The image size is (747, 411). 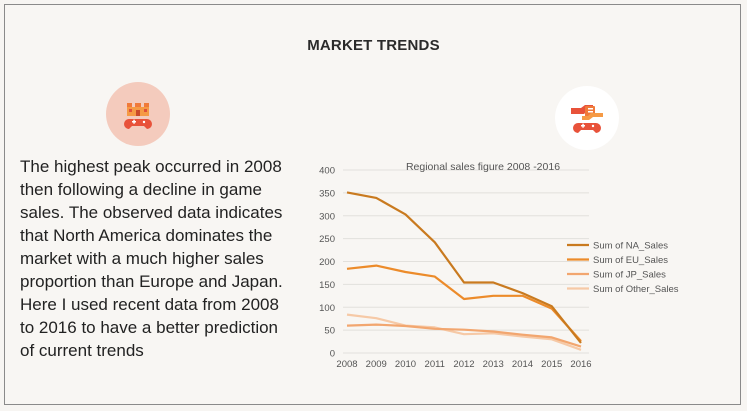 I want to click on y-tick-label: 200, so click(x=327, y=262).